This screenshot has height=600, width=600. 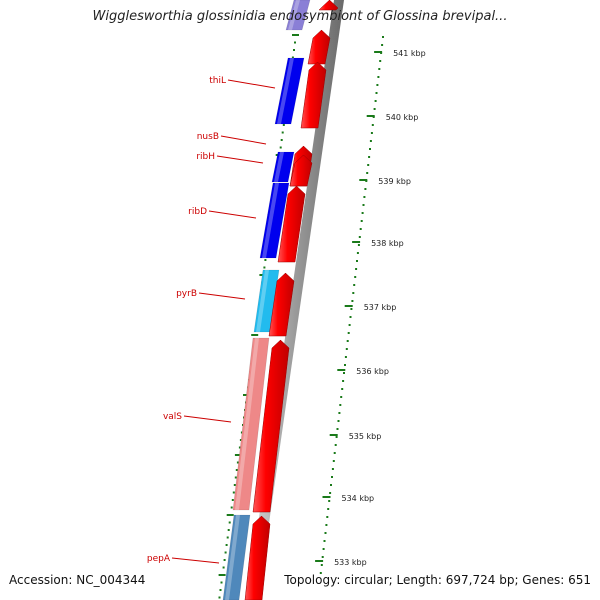 I want to click on feature-ribd, so click(x=274, y=220).